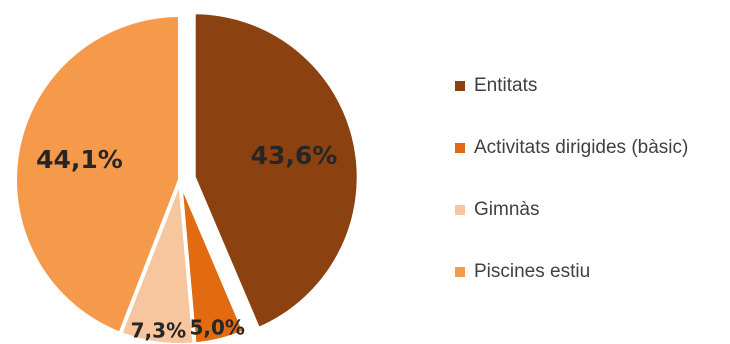 The width and height of the screenshot is (730, 344). Describe the element at coordinates (212, 261) in the screenshot. I see `pie-slice-activitats-dirigides-b-sic` at that location.